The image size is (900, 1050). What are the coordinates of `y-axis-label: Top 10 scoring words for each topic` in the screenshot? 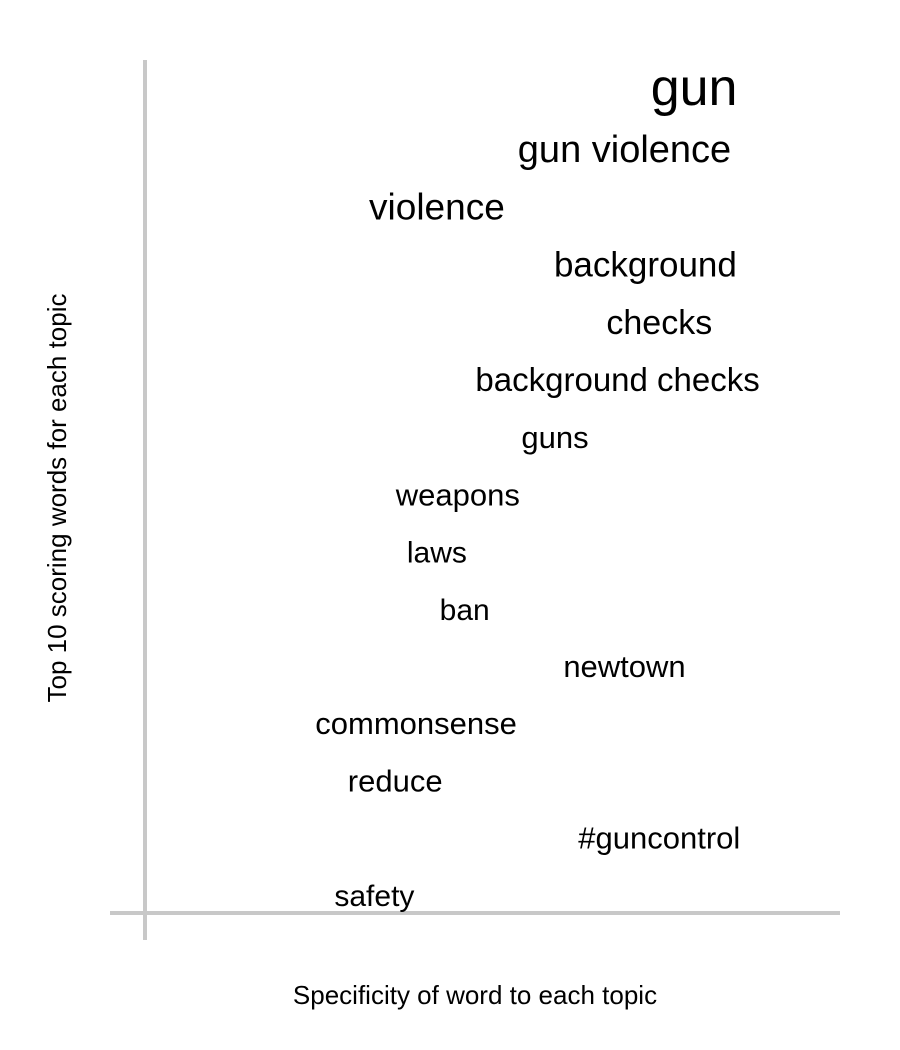 It's located at (57, 498).